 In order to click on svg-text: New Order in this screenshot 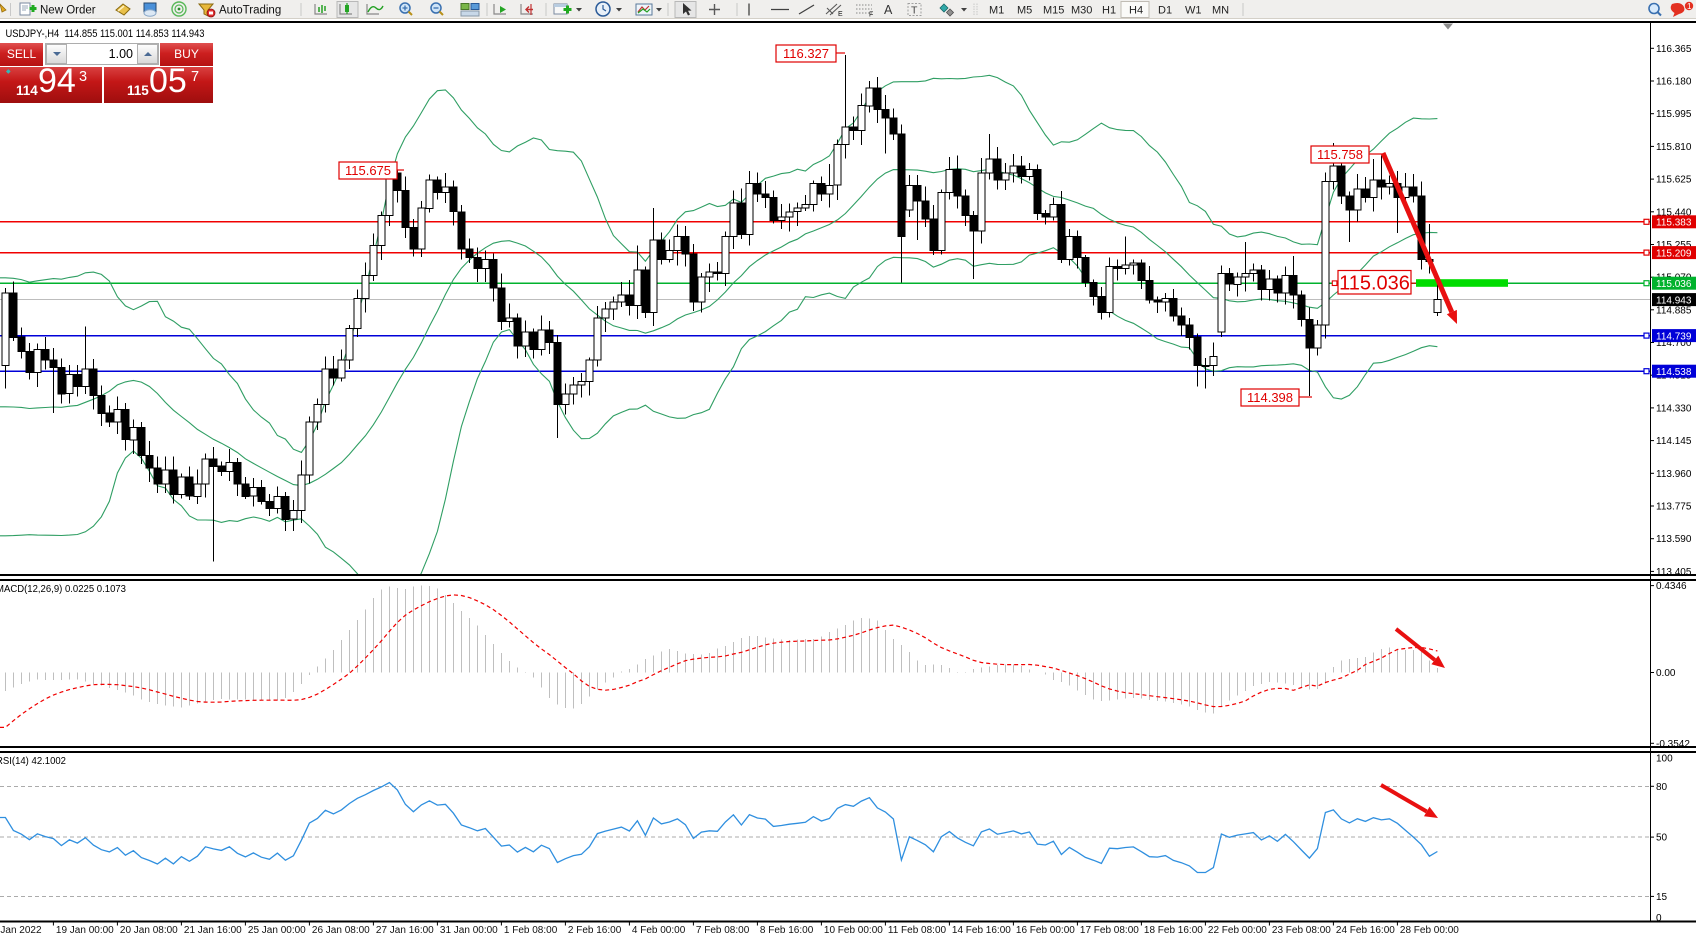, I will do `click(68, 11)`.